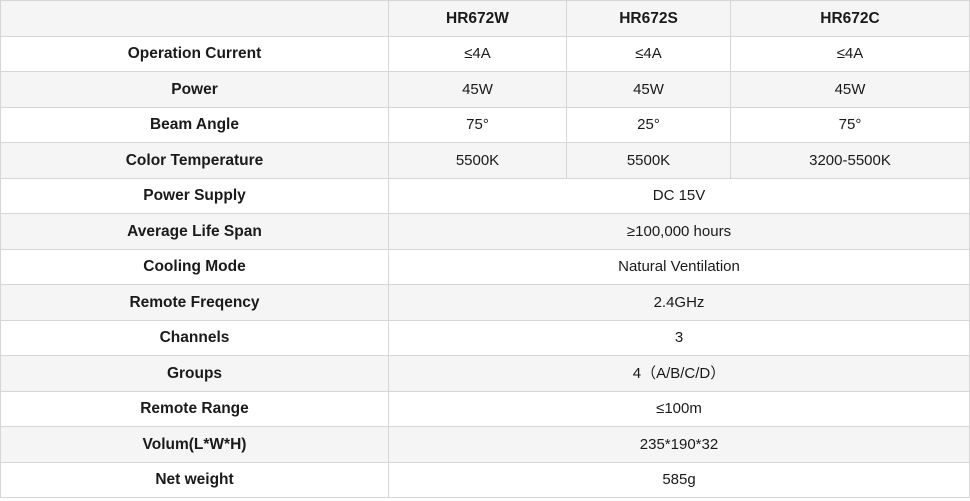 The image size is (970, 501). What do you see at coordinates (648, 124) in the screenshot?
I see `cell-value: 25°` at bounding box center [648, 124].